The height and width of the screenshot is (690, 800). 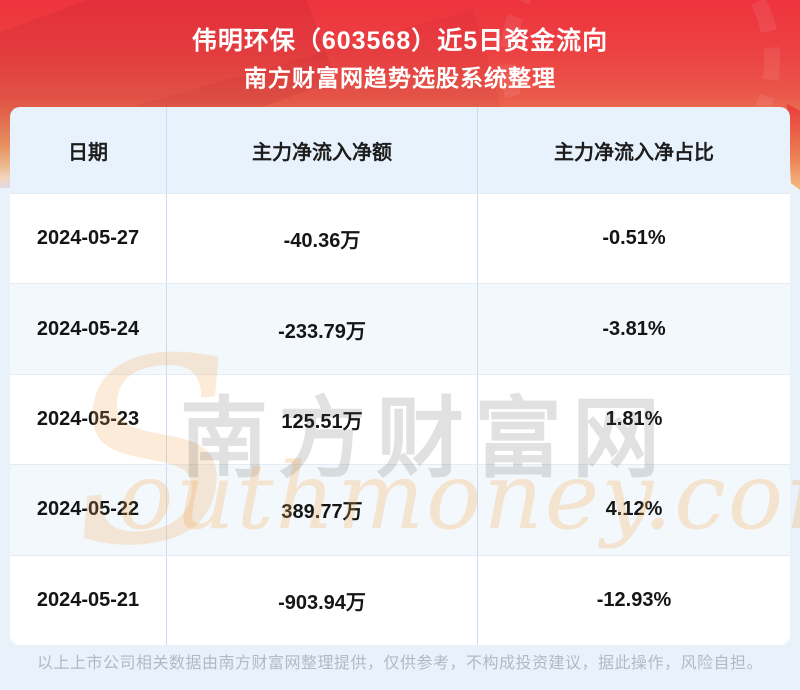 What do you see at coordinates (321, 150) in the screenshot?
I see `column-header-amount: 主力净流入净额` at bounding box center [321, 150].